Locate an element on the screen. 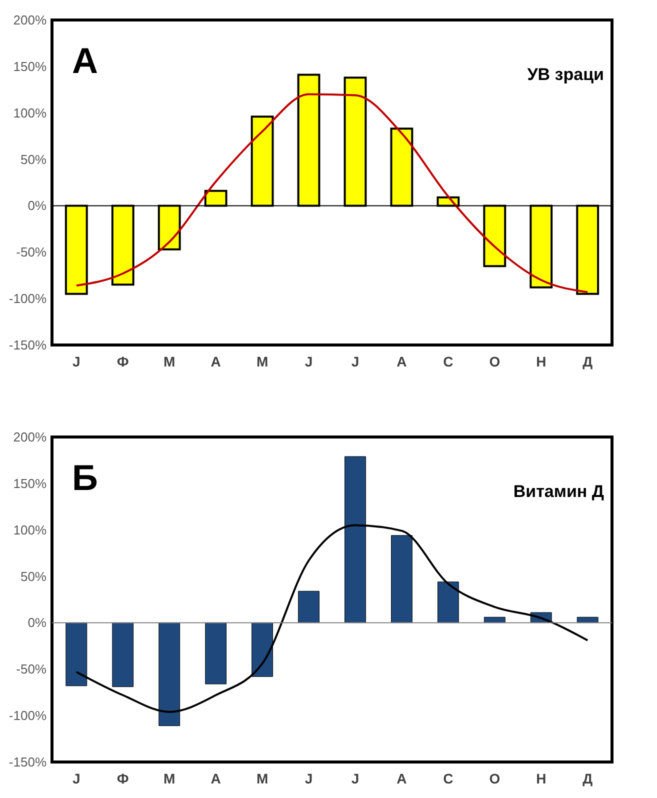 This screenshot has height=798, width=657. annotation: Витамин Д is located at coordinates (558, 491).